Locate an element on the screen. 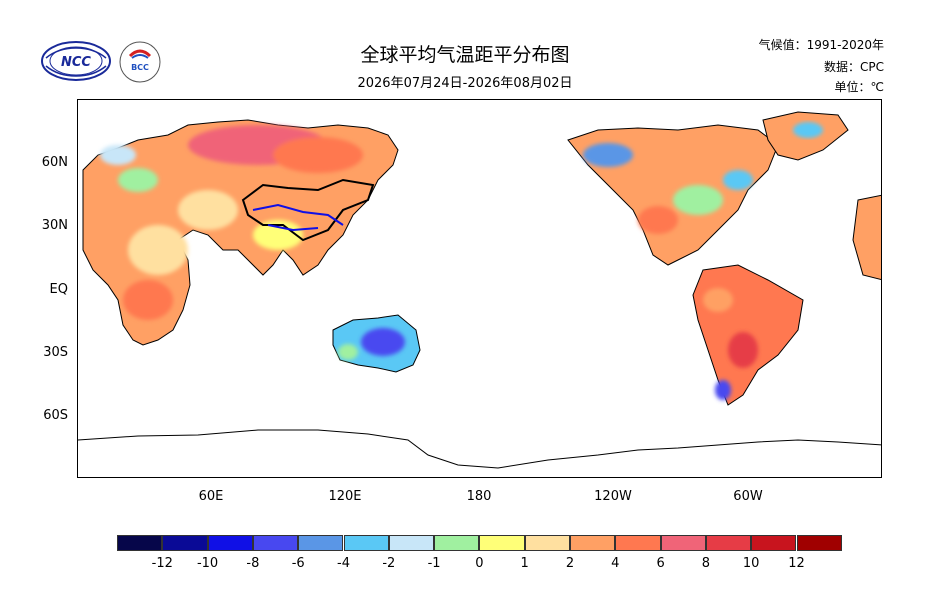  landmass-west-africa-edge is located at coordinates (866, 237).